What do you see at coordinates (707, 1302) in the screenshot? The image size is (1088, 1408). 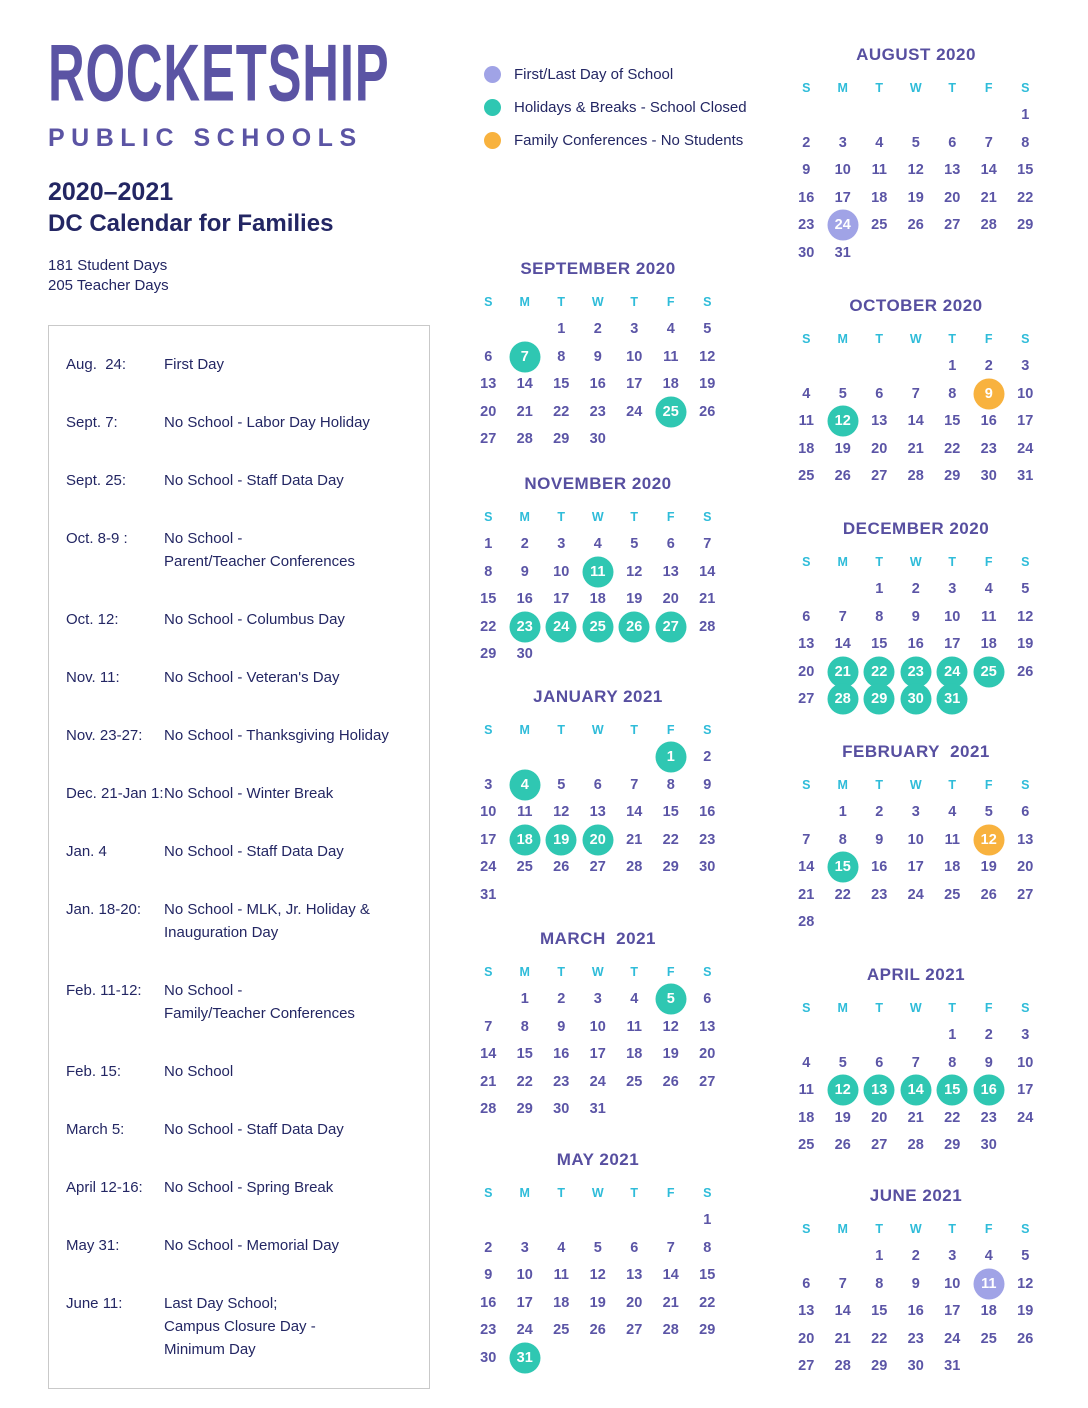 I see `day-number: 22` at bounding box center [707, 1302].